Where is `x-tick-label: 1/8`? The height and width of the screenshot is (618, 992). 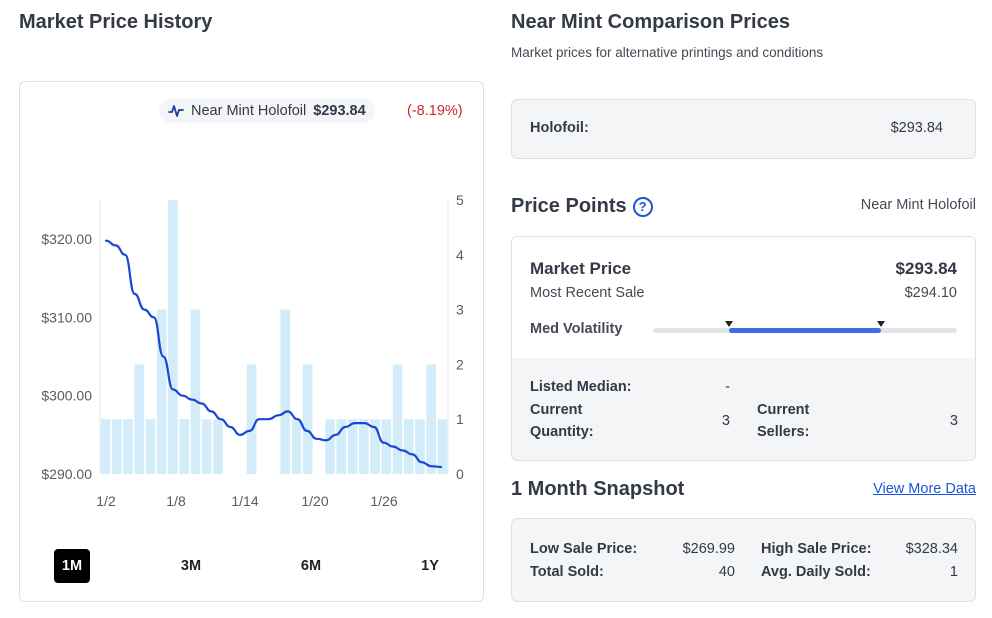 x-tick-label: 1/8 is located at coordinates (176, 501).